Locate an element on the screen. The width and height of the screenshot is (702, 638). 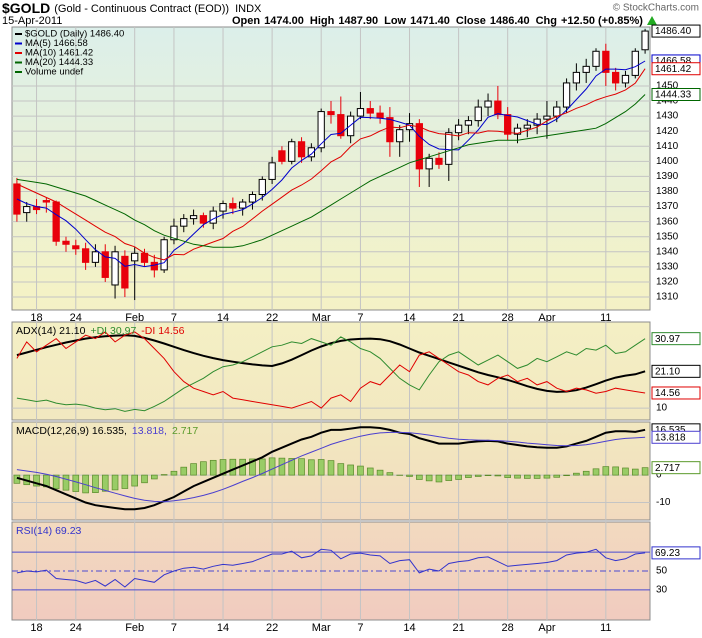
y-tick-label: 1390 is located at coordinates (667, 176).